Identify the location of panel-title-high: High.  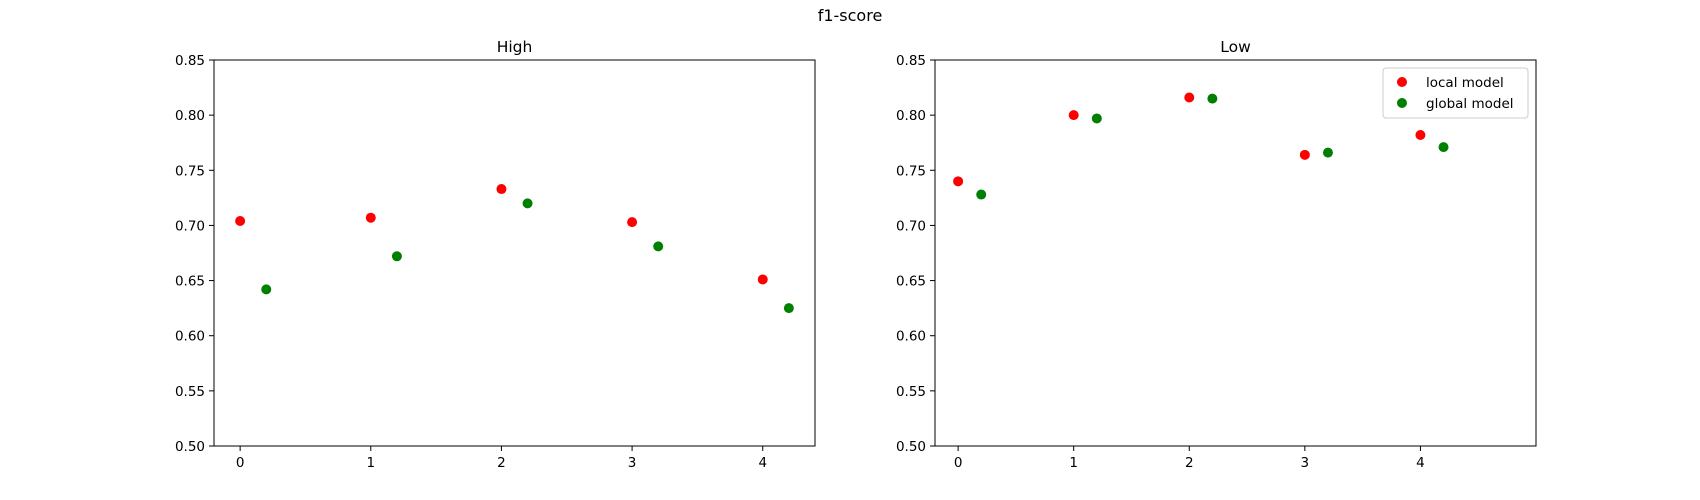
(515, 47).